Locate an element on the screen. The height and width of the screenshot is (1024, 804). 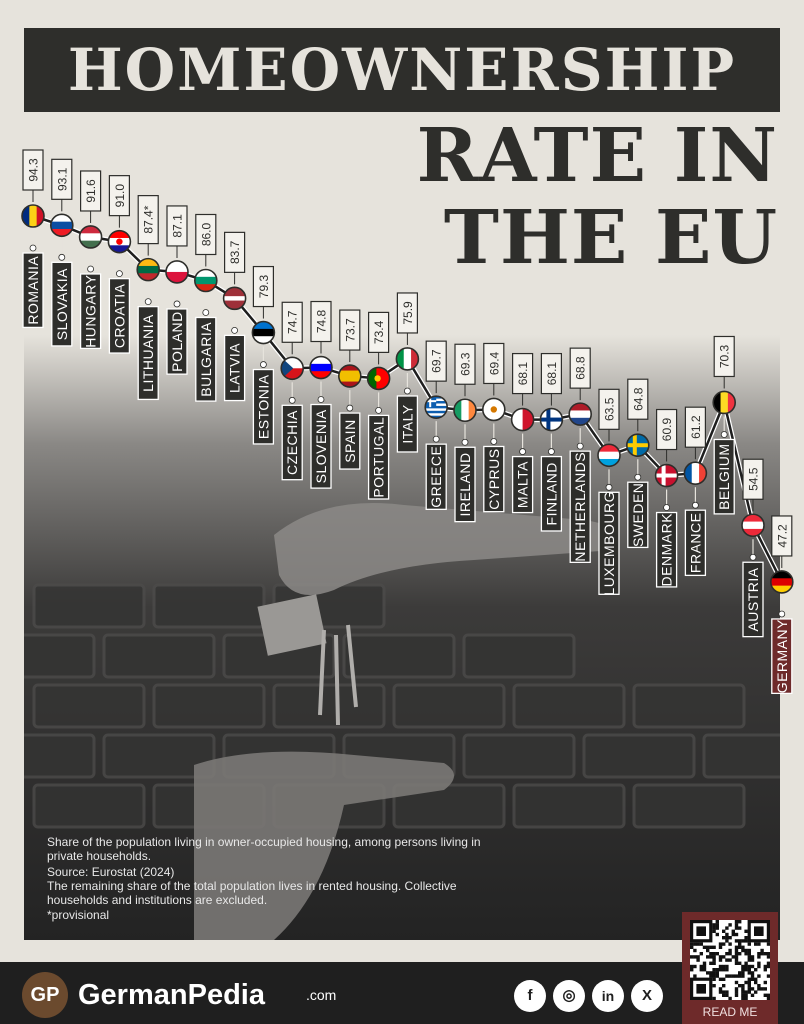
data-point-lithuania: 87.4* LITHUANIA is located at coordinates (148, 298).